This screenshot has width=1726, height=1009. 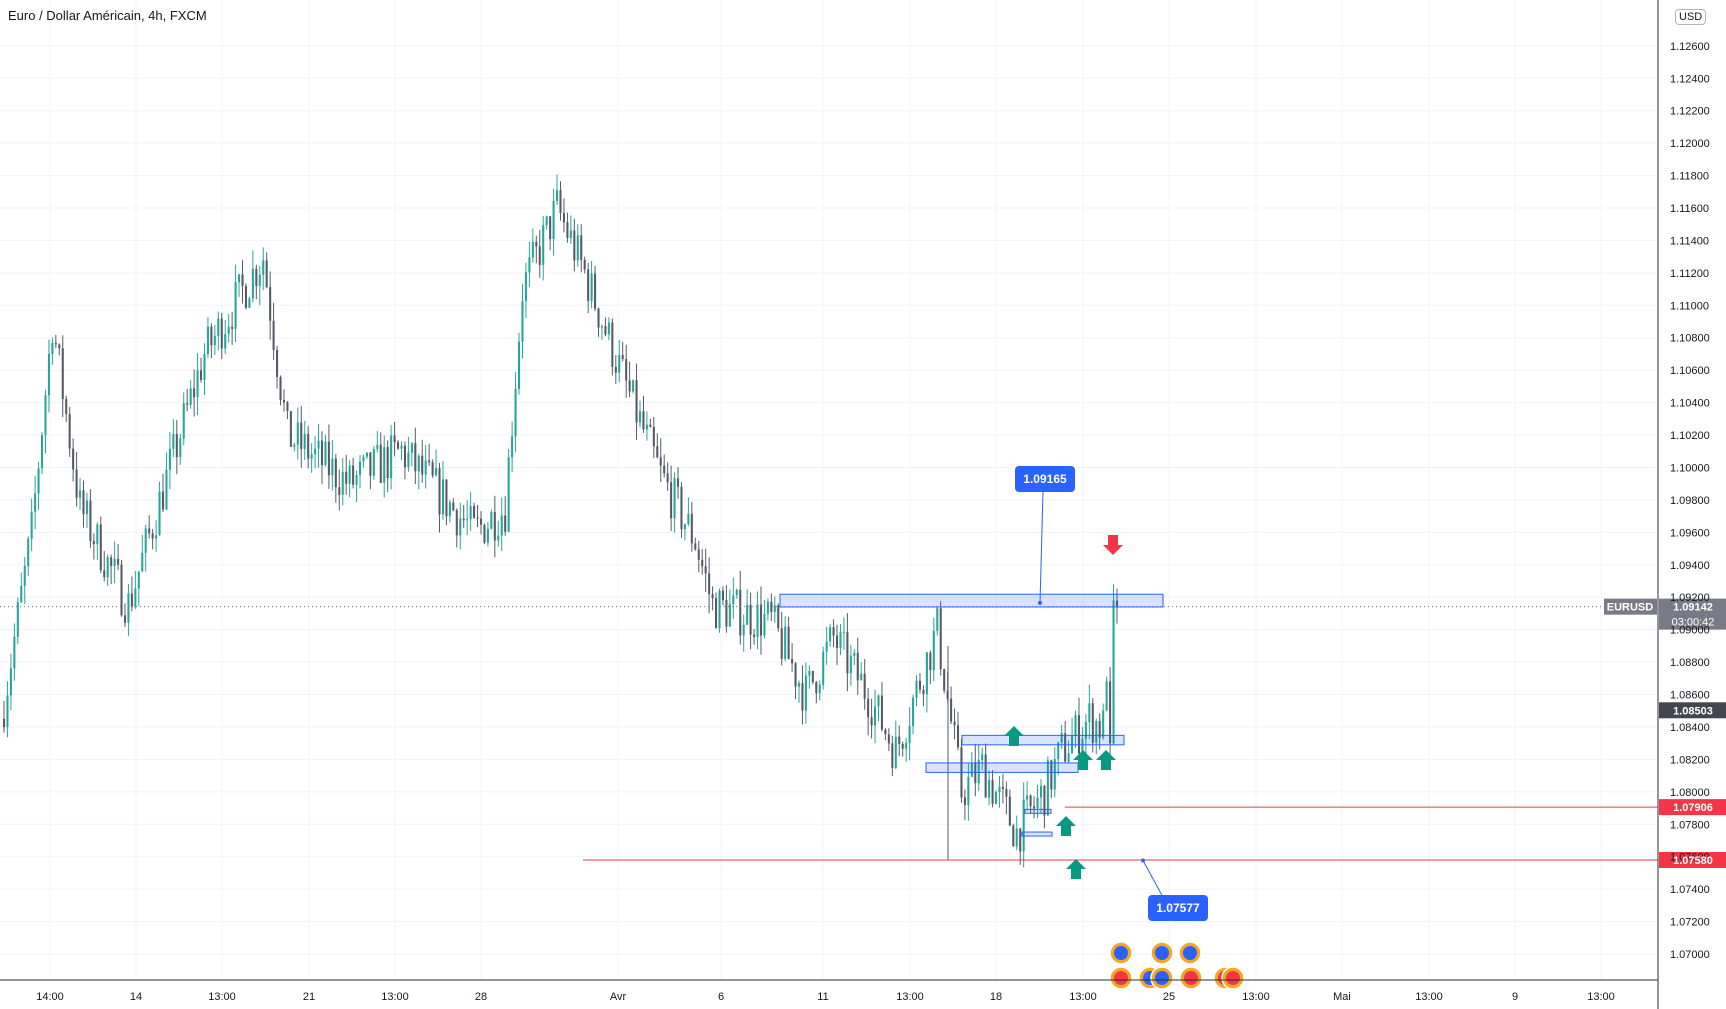 I want to click on time-tick-label: 11, so click(x=822, y=997).